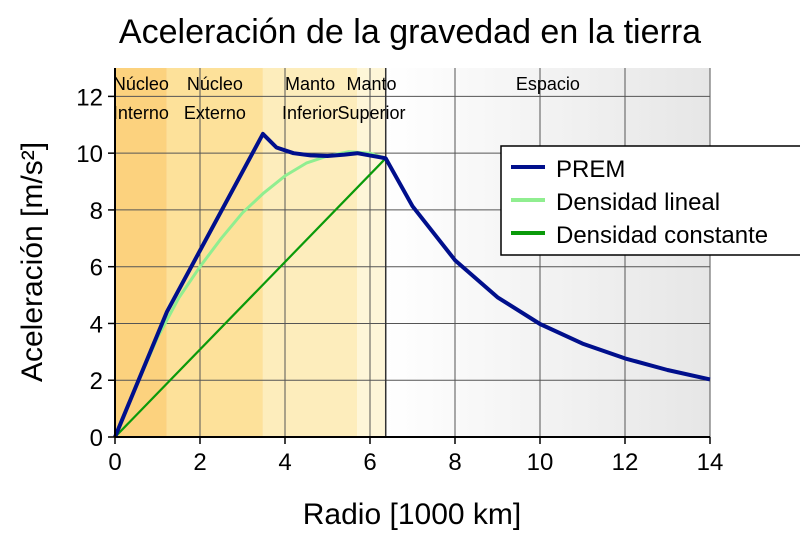 The height and width of the screenshot is (547, 800). Describe the element at coordinates (141, 113) in the screenshot. I see `region-label: Interno` at that location.